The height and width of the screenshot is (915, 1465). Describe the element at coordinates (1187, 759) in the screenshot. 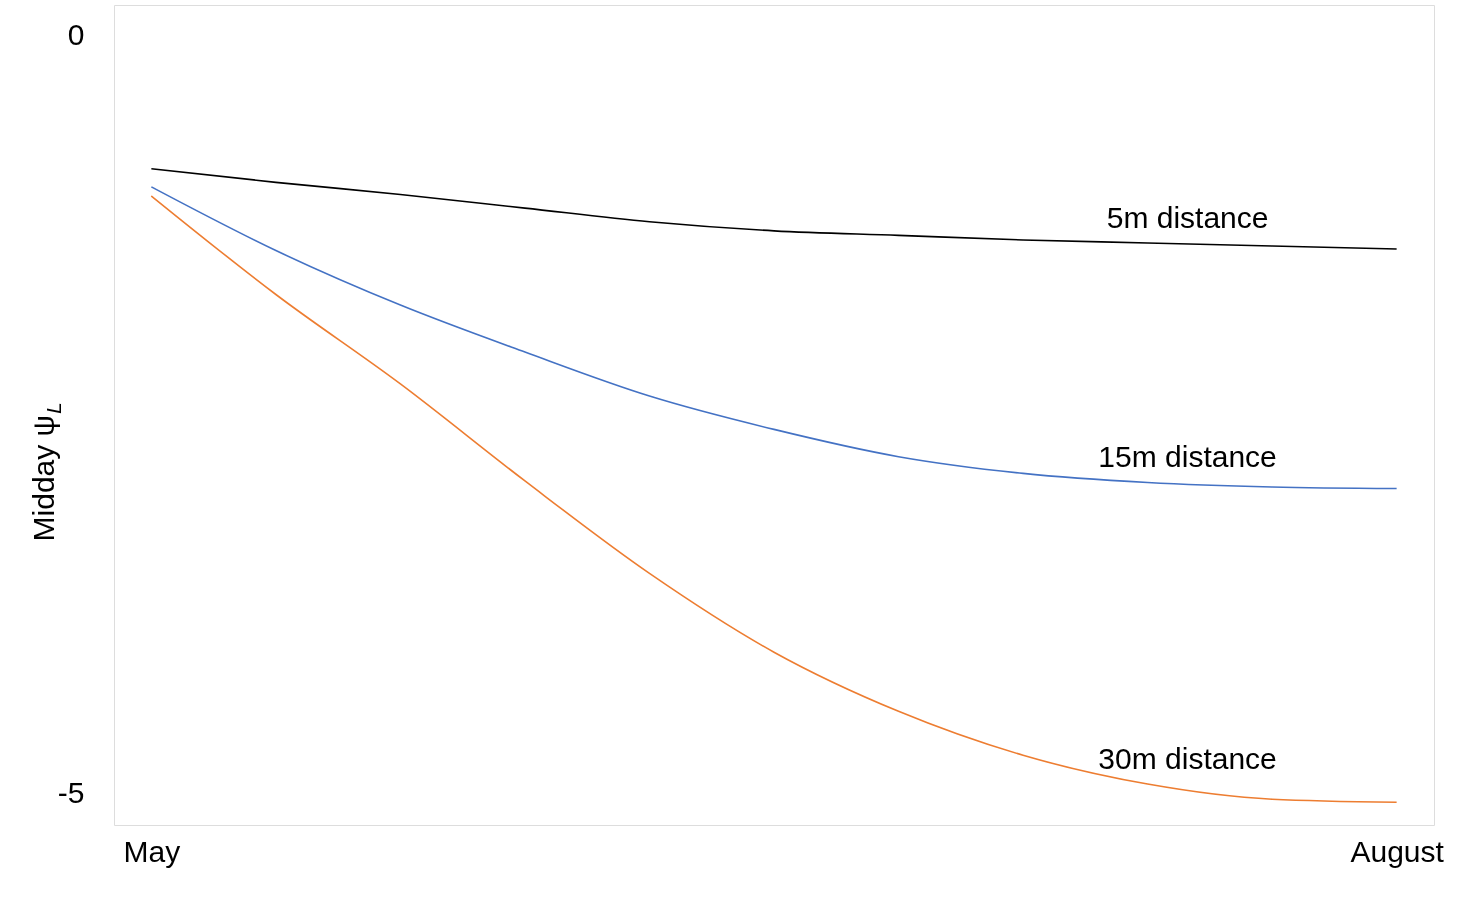

I see `series-label: 30m distance` at that location.